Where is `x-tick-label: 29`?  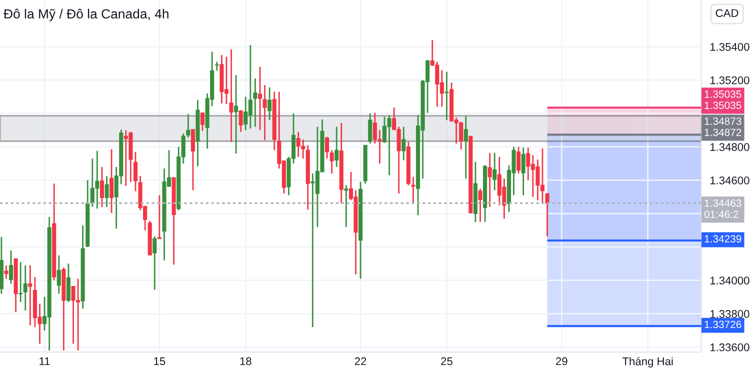
x-tick-label: 29 is located at coordinates (562, 361).